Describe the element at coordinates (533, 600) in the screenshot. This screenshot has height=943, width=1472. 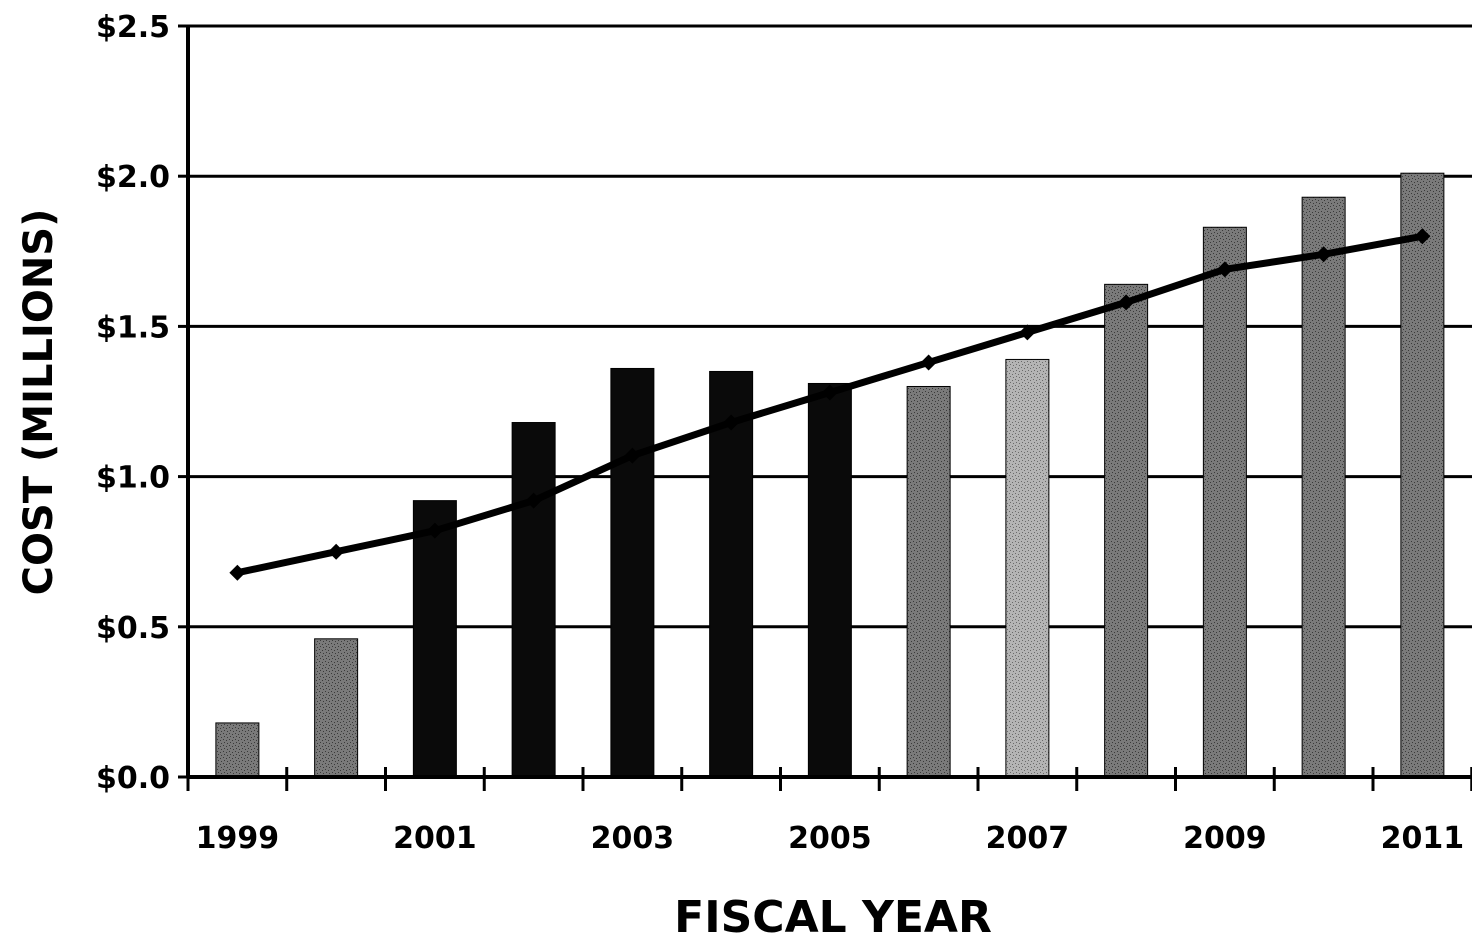
I see `bar-2002` at that location.